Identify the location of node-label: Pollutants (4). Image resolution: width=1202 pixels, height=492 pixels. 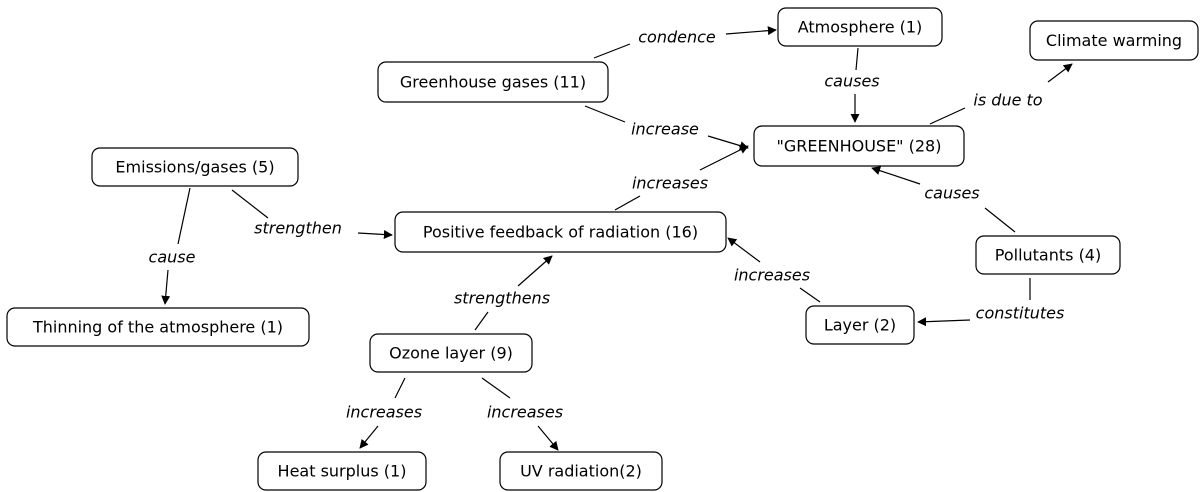
(1048, 255).